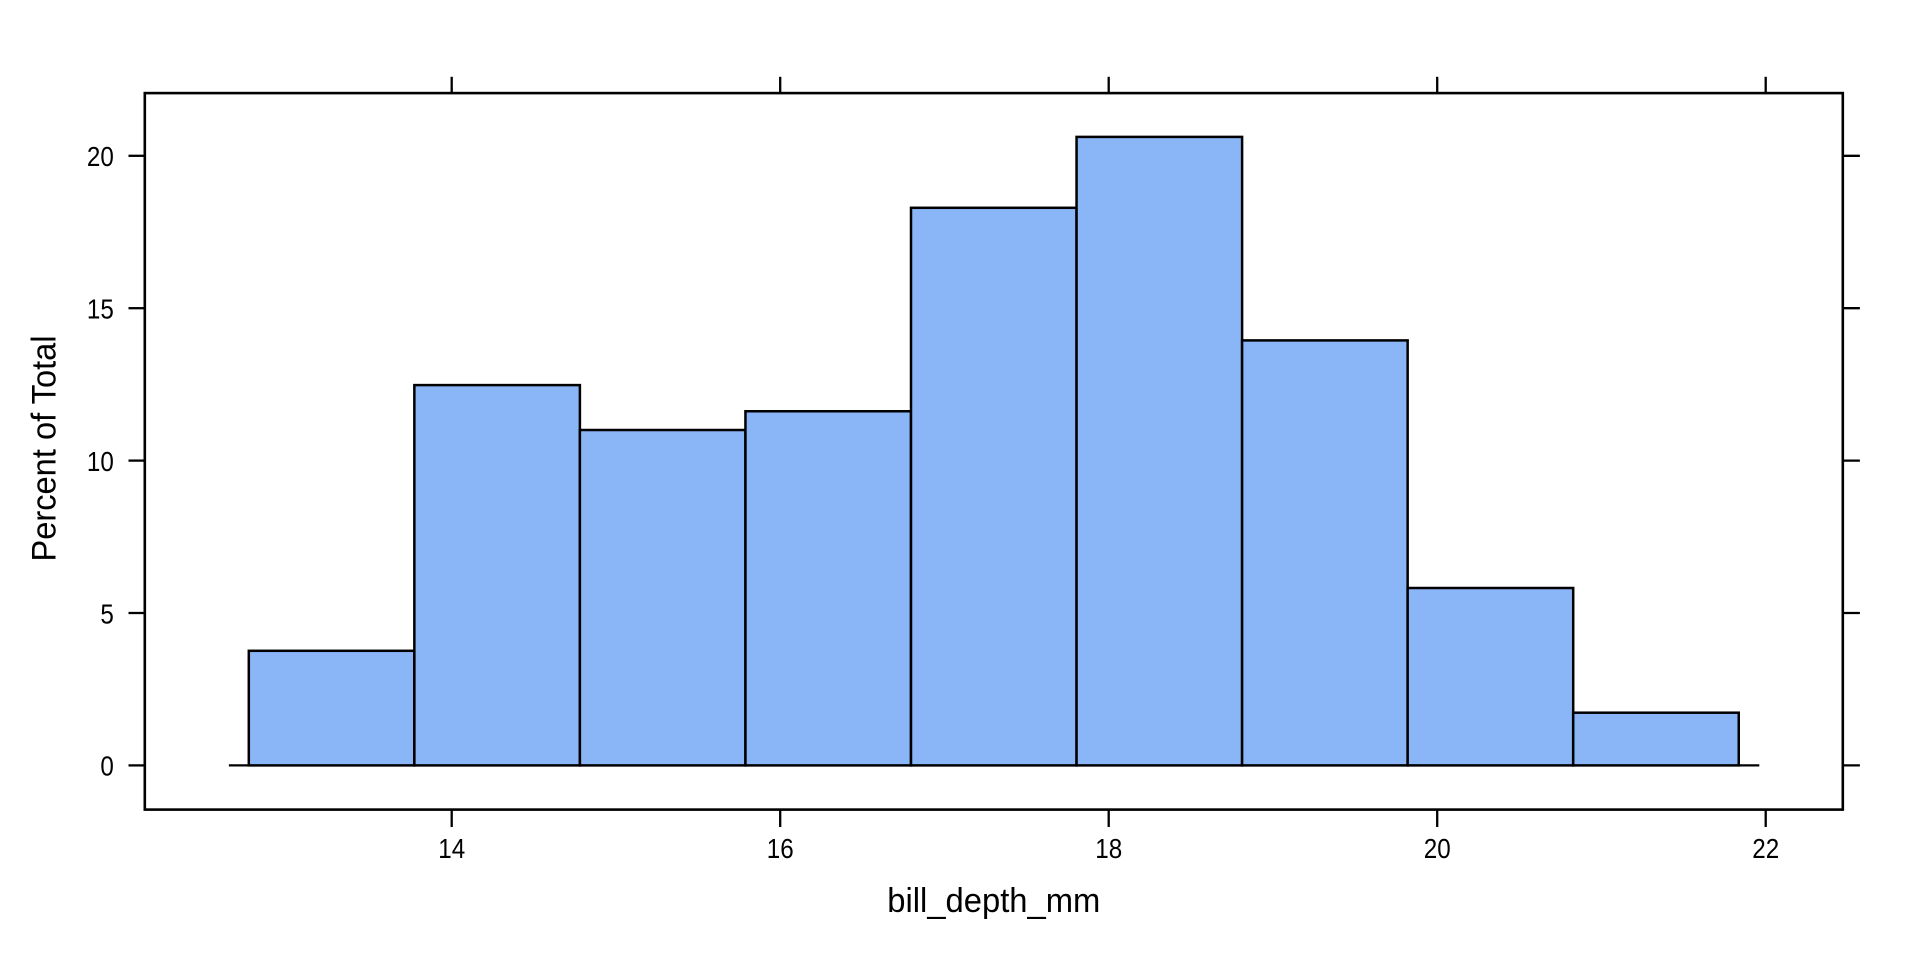 Image resolution: width=1920 pixels, height=960 pixels. Describe the element at coordinates (106, 767) in the screenshot. I see `svg-text: 0` at that location.